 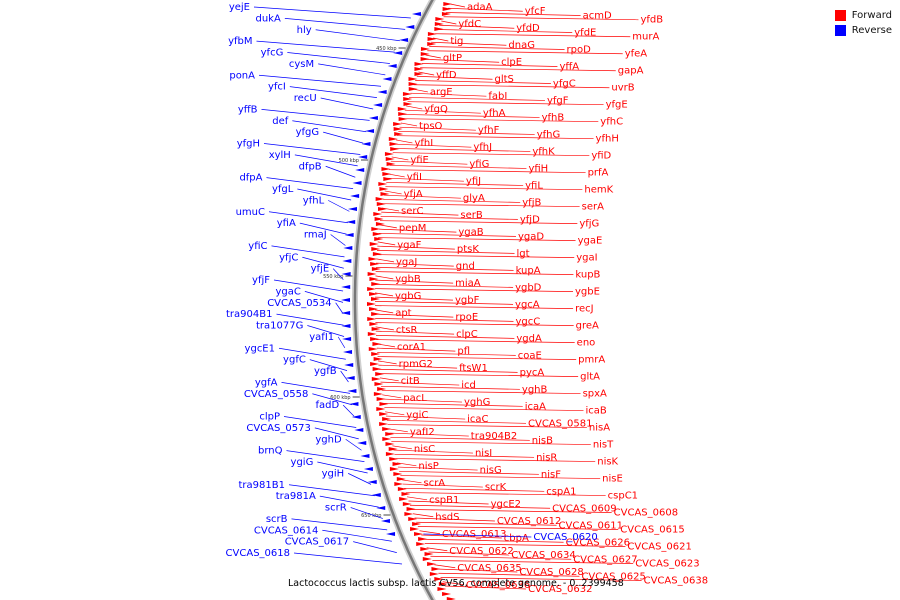 What do you see at coordinates (411, 347) in the screenshot?
I see `gene-label: corA1` at bounding box center [411, 347].